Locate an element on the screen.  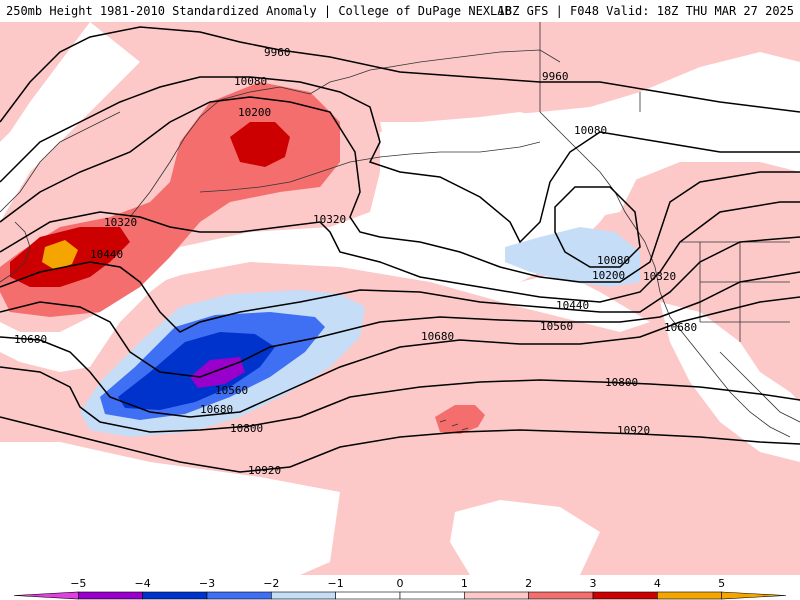
positive-anomaly-strong-north is located at coordinates (260, 144).